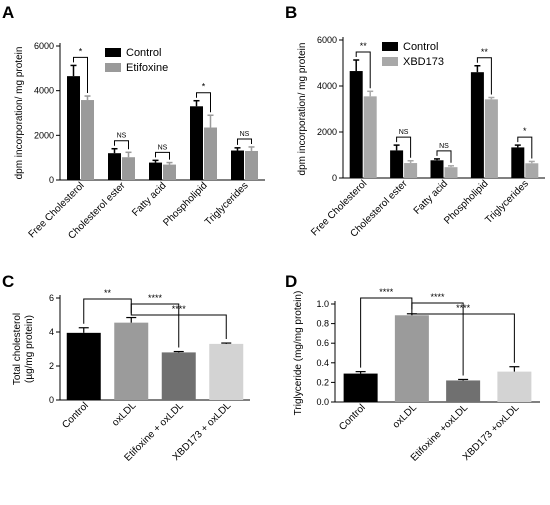  Describe the element at coordinates (51, 366) in the screenshot. I see `y-tick-label: 2` at that location.